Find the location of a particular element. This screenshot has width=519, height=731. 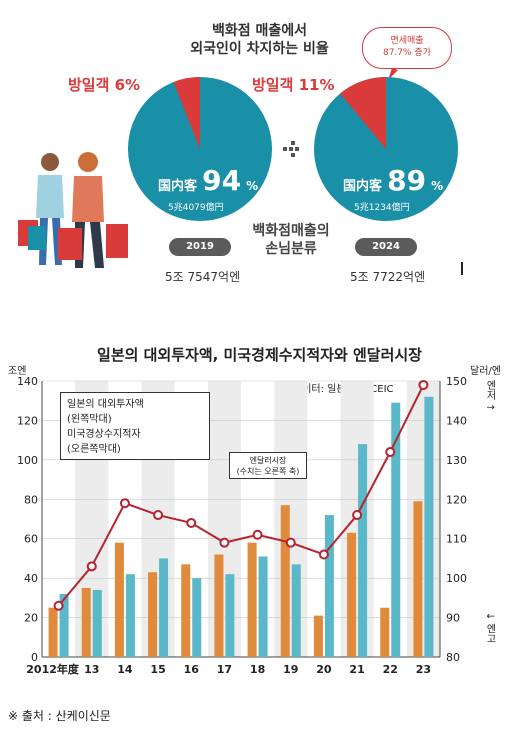

center-caption: 백화점매출의 손님분류 is located at coordinates (291, 240).